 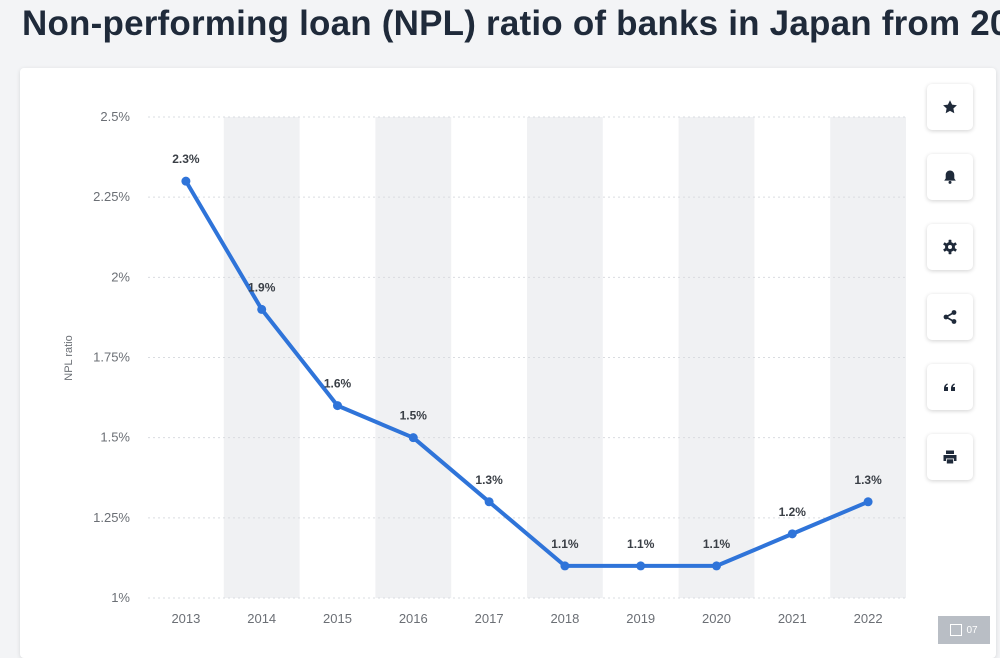 I want to click on y-tick-label: 2%, so click(x=120, y=276).